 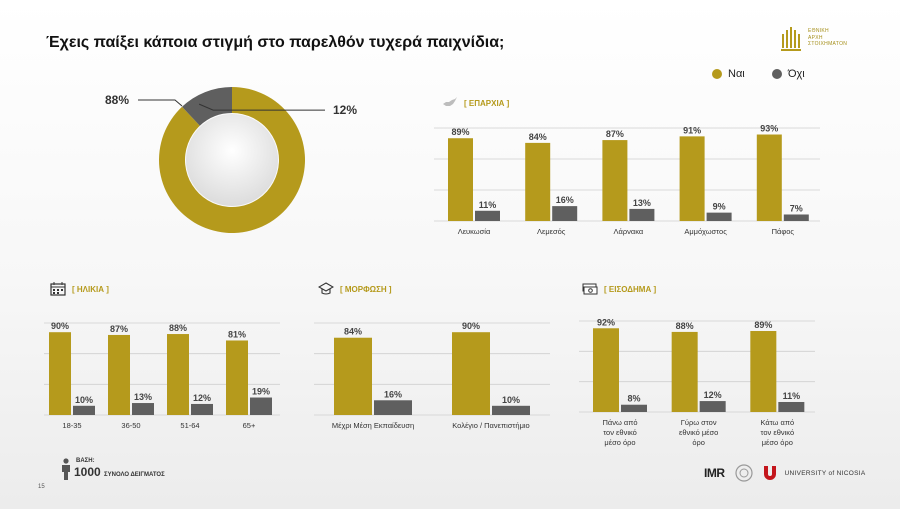 What do you see at coordinates (828, 37) in the screenshot?
I see `logo-text: ΕΘΝΙΚΗ ΑΡΧΗ ΣΤΟΙΧΗΜΑΤΟΝ` at bounding box center [828, 37].